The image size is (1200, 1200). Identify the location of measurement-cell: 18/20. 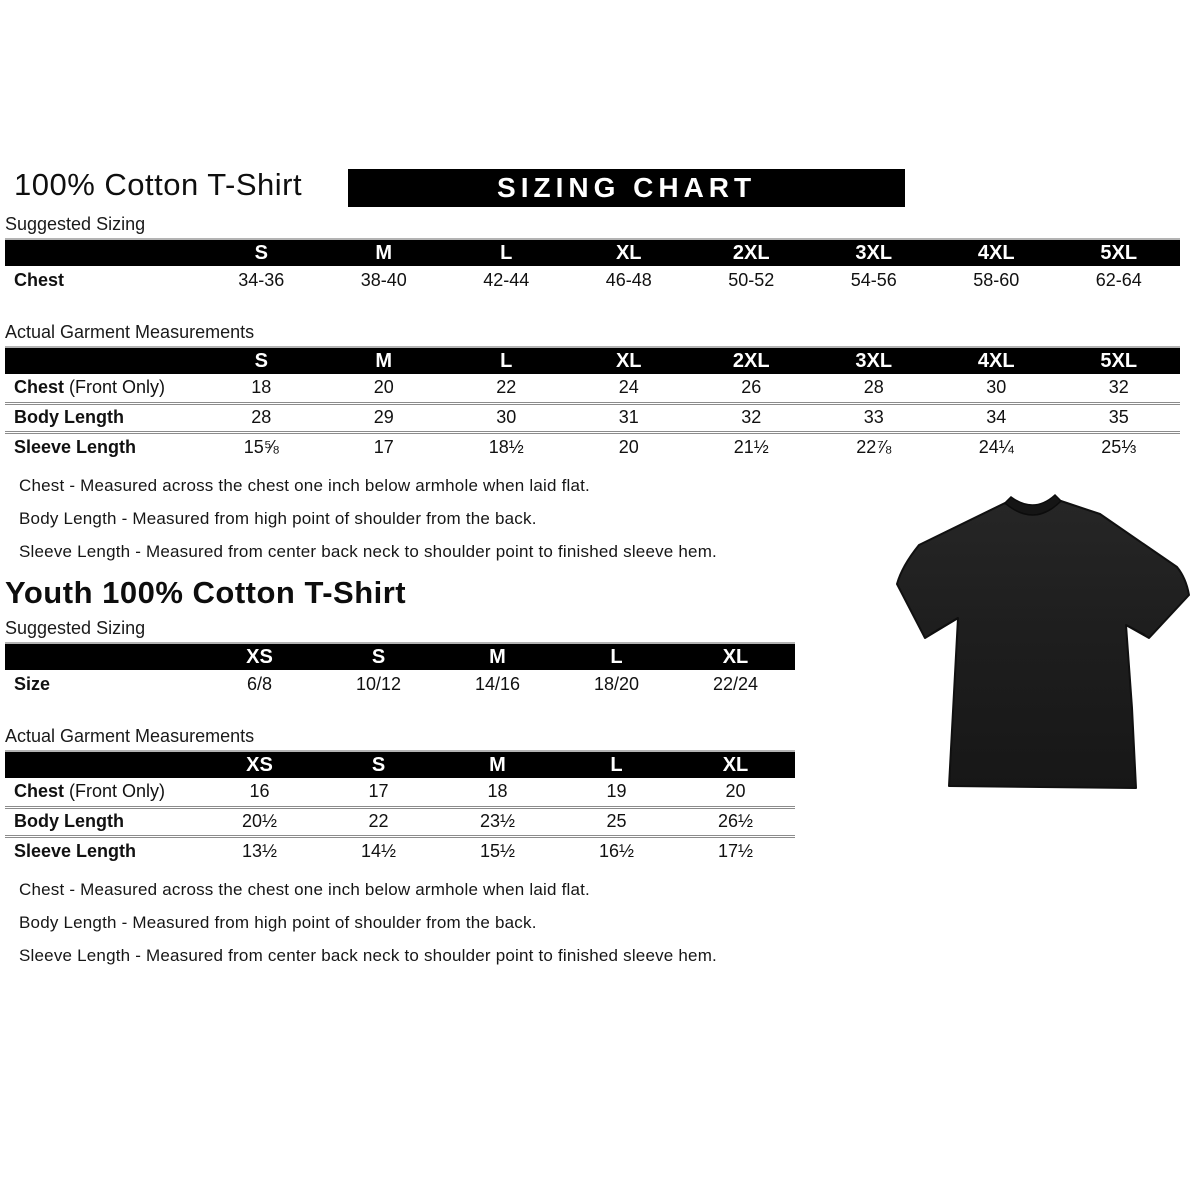
(616, 684).